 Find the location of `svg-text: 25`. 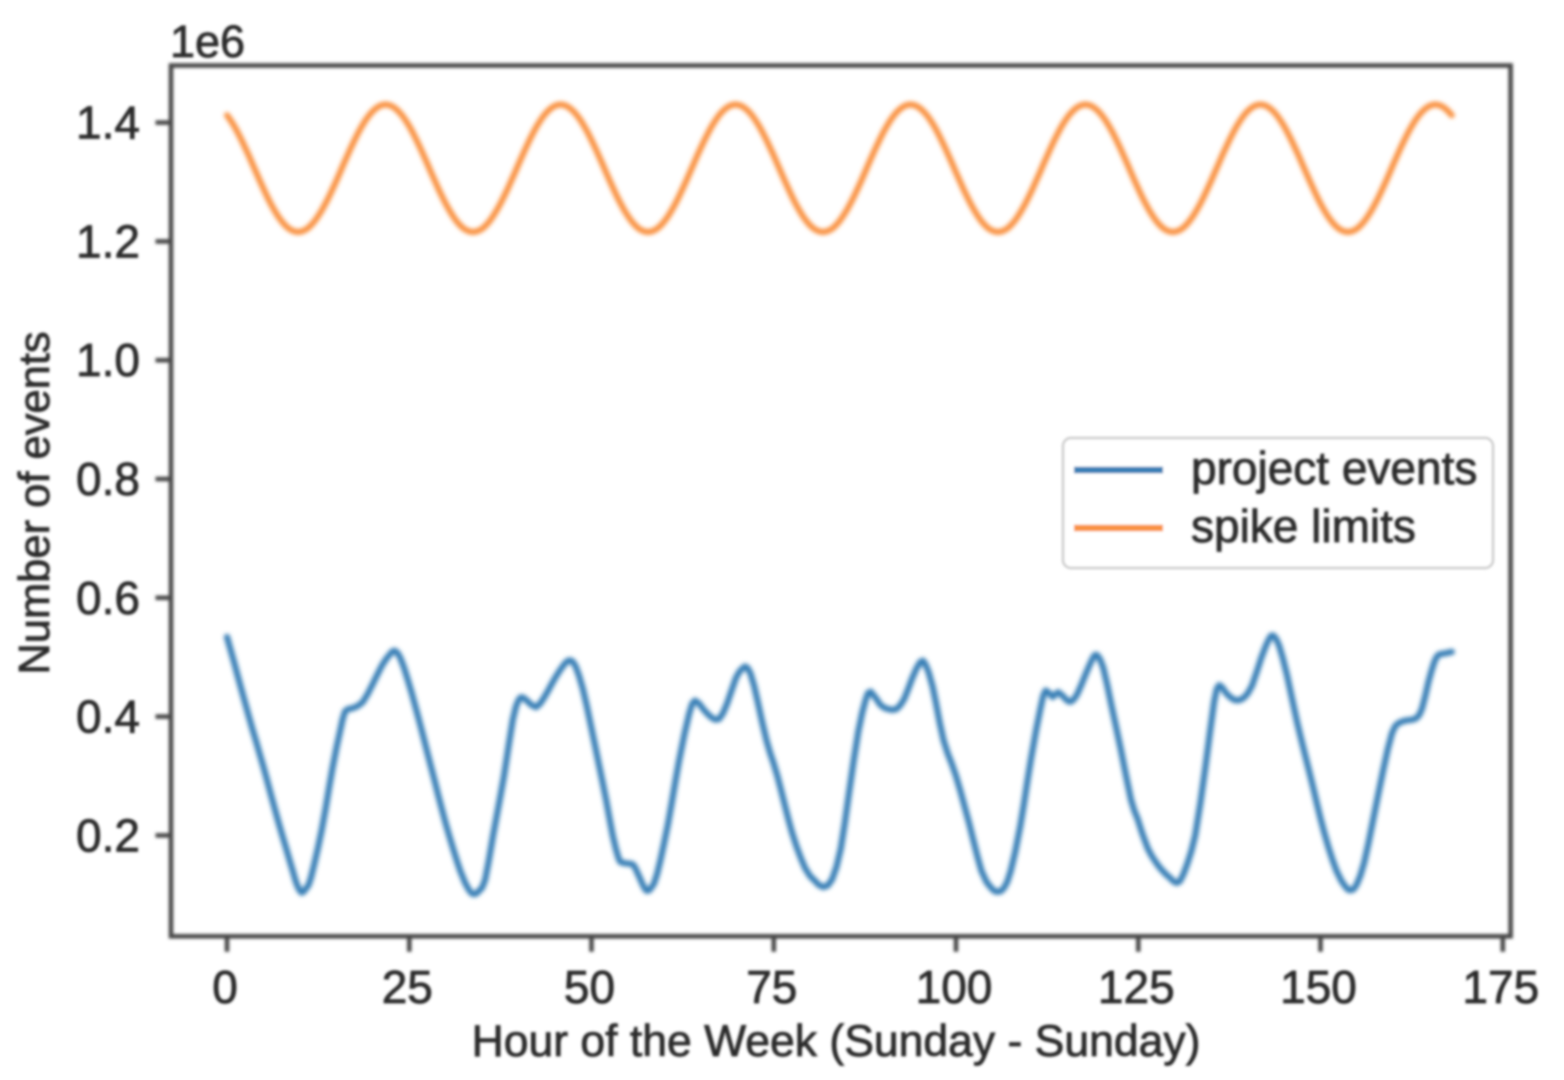

svg-text: 25 is located at coordinates (407, 987).